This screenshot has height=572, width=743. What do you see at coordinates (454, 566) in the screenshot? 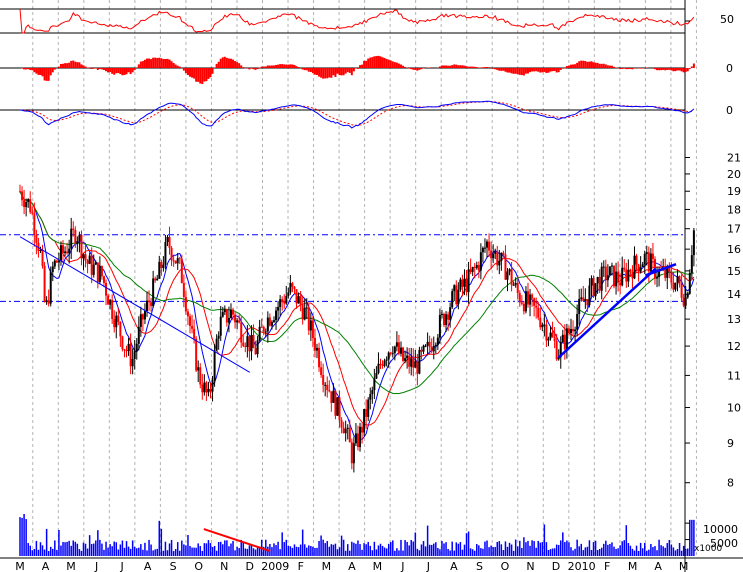
I see `month-label: A` at bounding box center [454, 566].